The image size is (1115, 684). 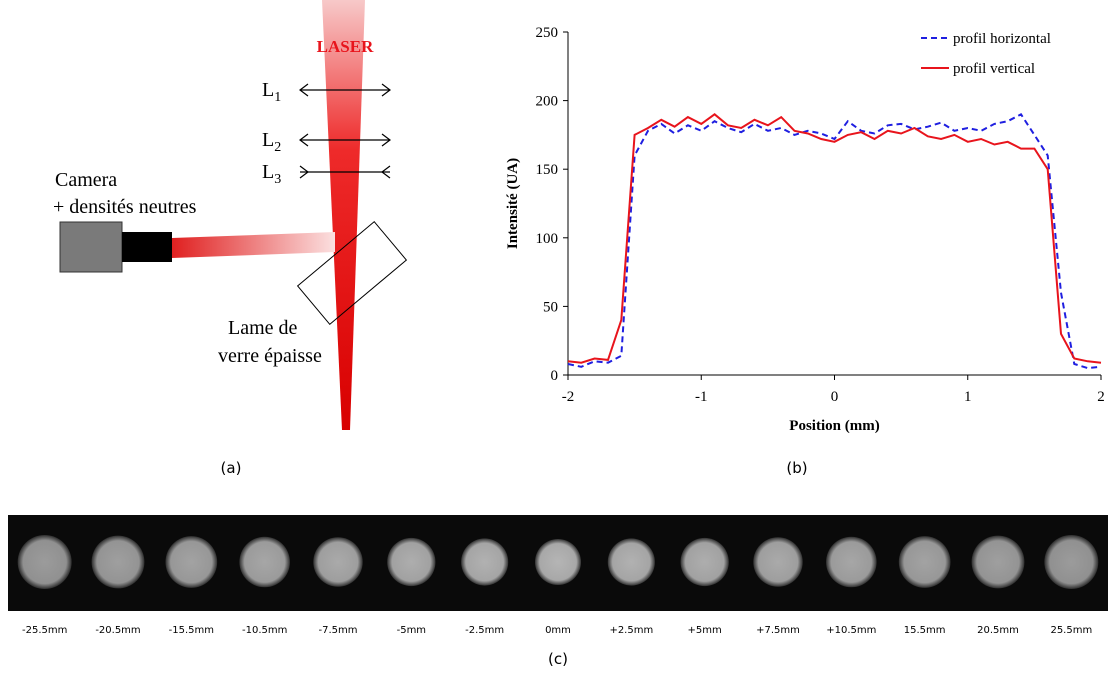 I want to click on strip-label: 25.5mm, so click(x=1071, y=630).